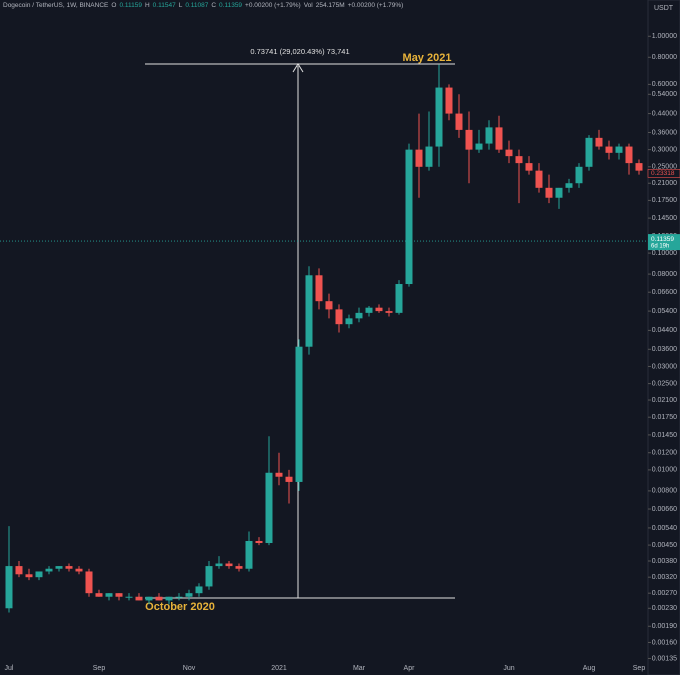 Image resolution: width=680 pixels, height=675 pixels. What do you see at coordinates (664, 113) in the screenshot?
I see `y-tick-label: 0.44000` at bounding box center [664, 113].